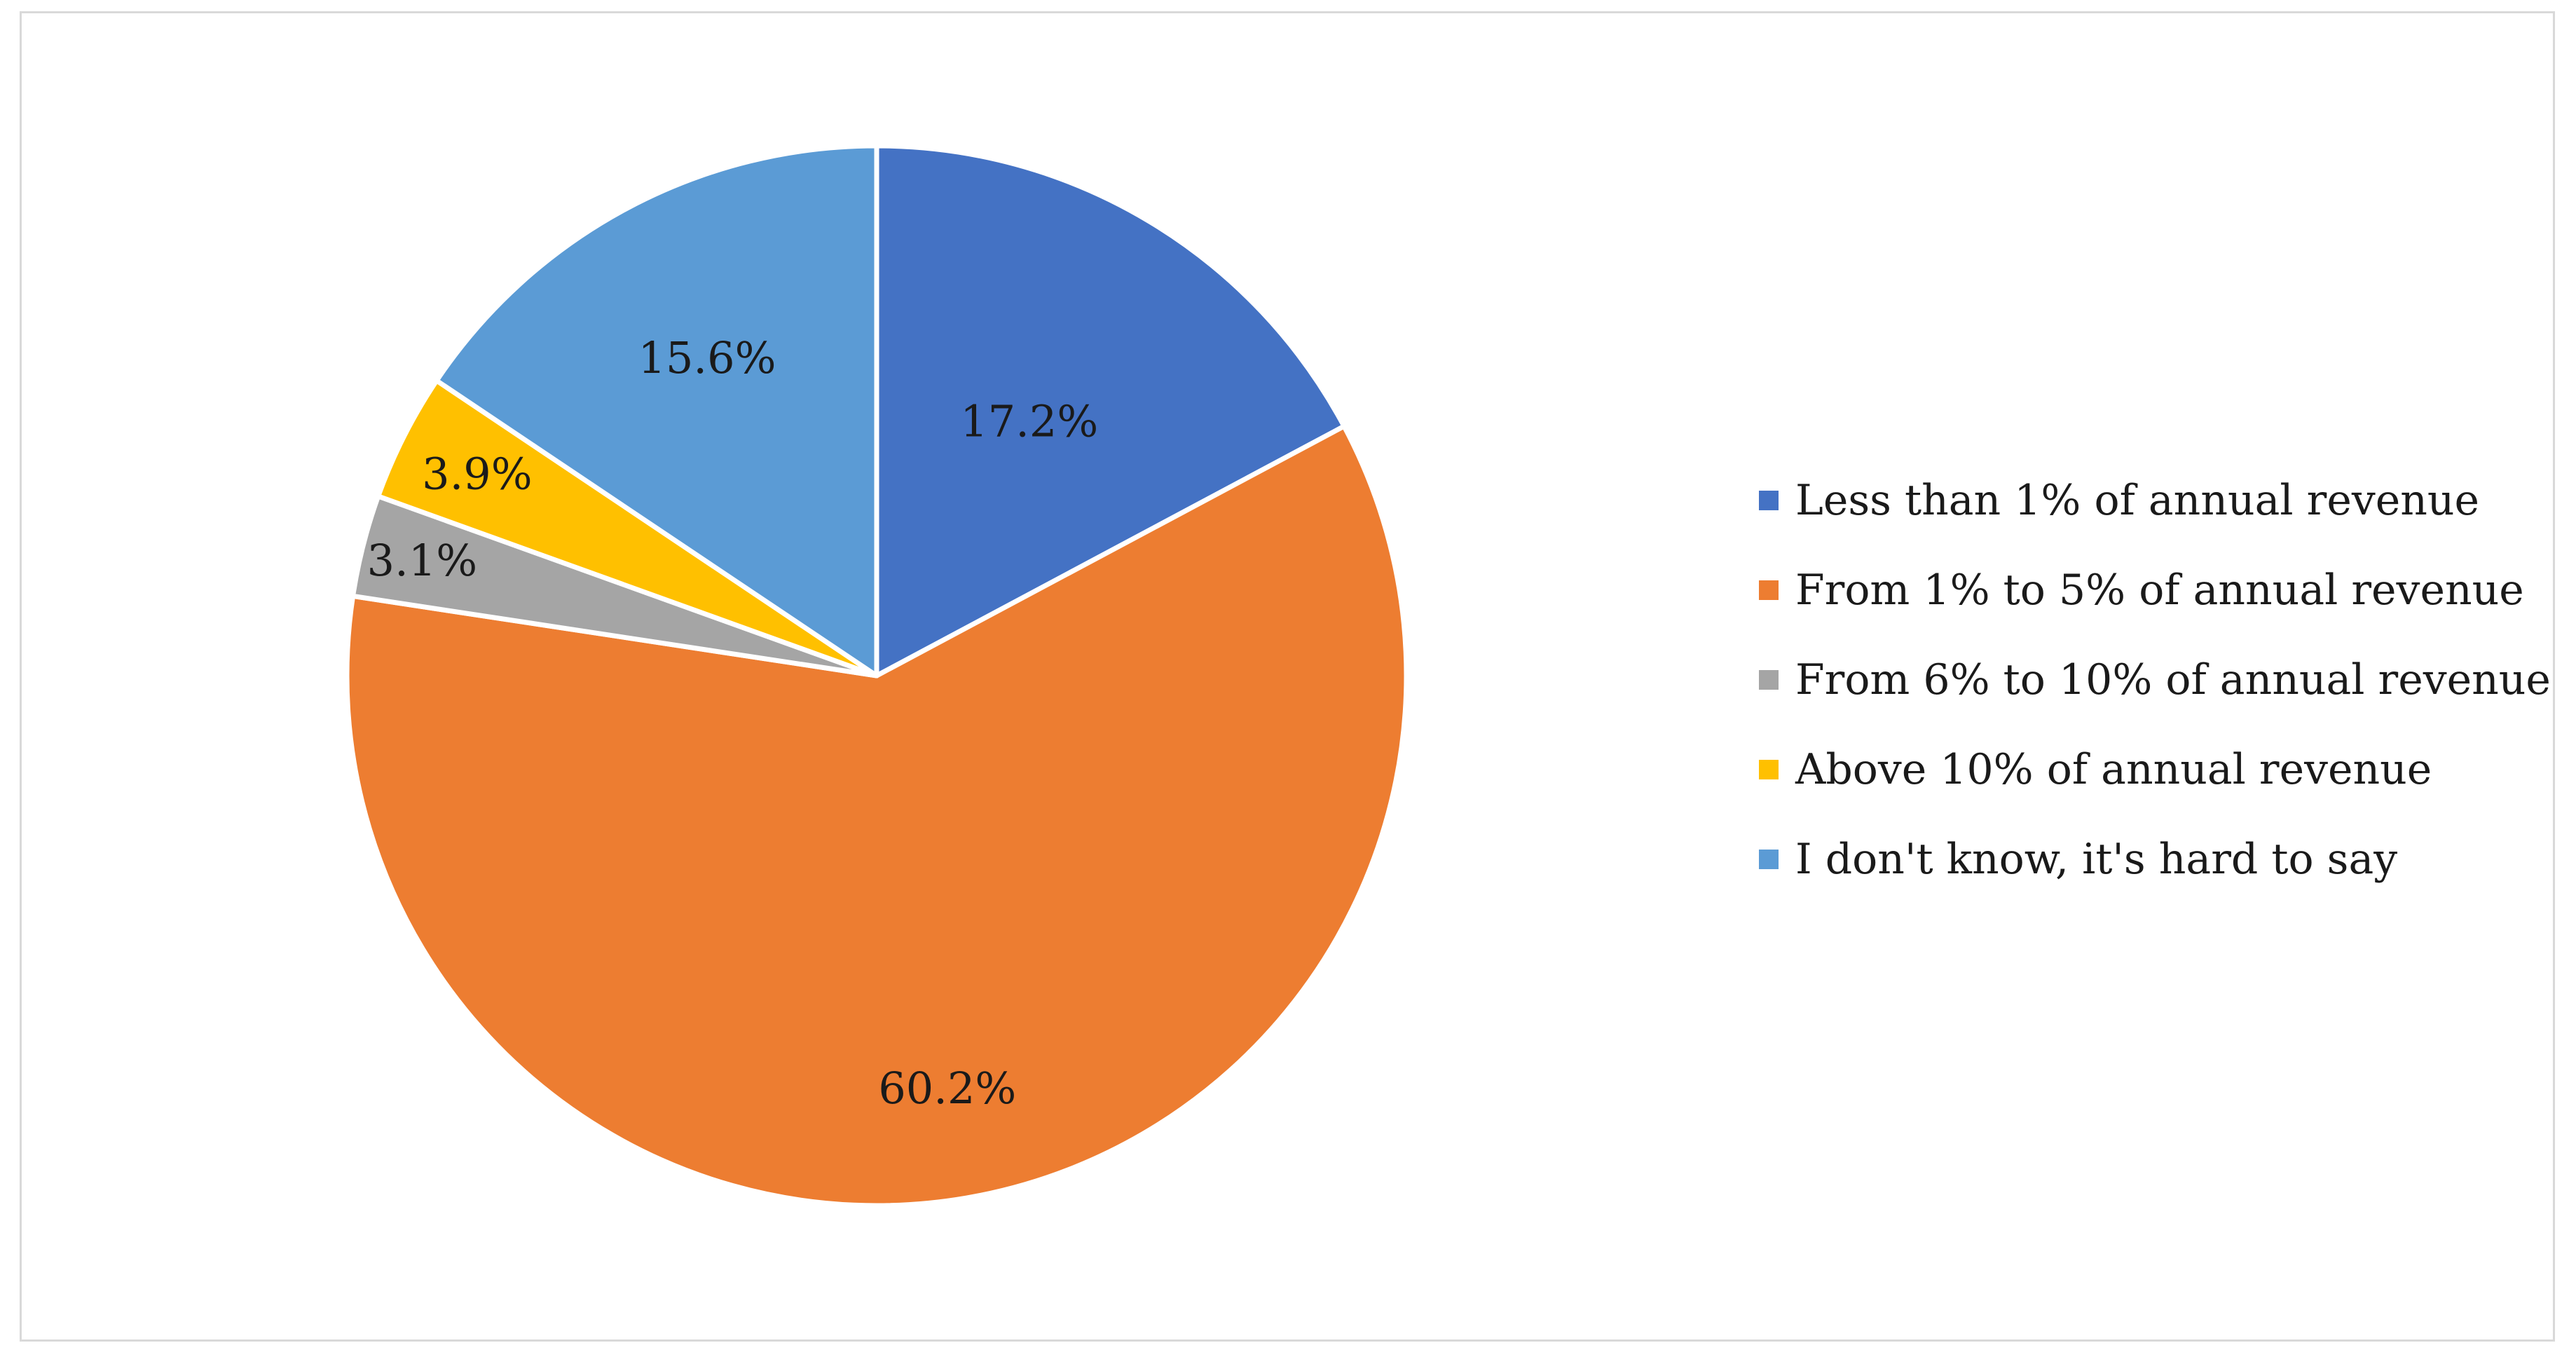 The width and height of the screenshot is (2576, 1357). I want to click on legend-item: From 6% to 10% of annual revenue, so click(2159, 680).